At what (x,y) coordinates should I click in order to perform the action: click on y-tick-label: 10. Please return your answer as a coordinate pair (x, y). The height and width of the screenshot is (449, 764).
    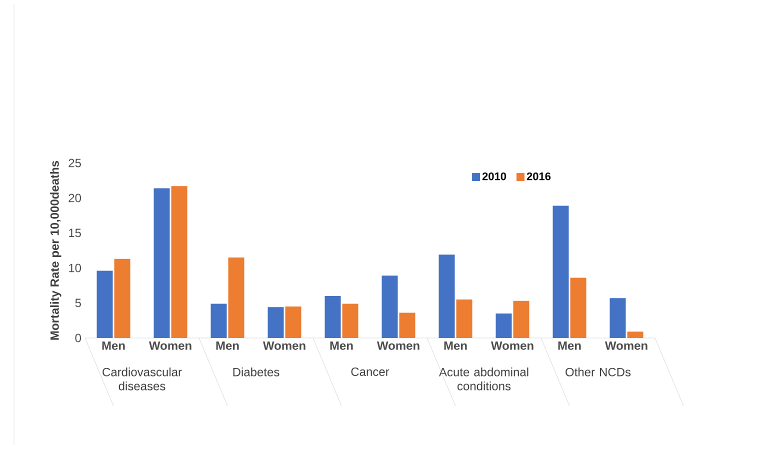
    Looking at the image, I should click on (75, 268).